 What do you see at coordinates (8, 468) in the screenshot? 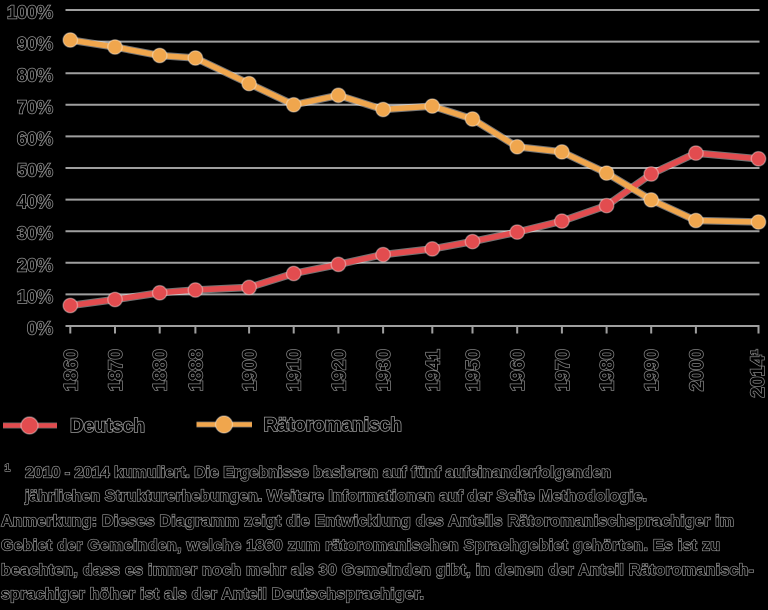
I see `svg-text: 1` at bounding box center [8, 468].